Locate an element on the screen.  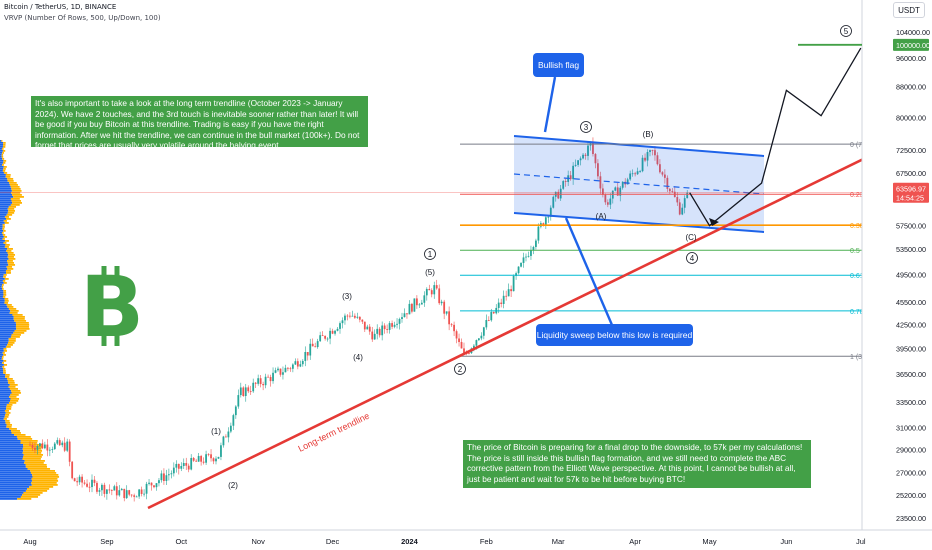
y-tick-label: 53500.00 is located at coordinates (911, 249).